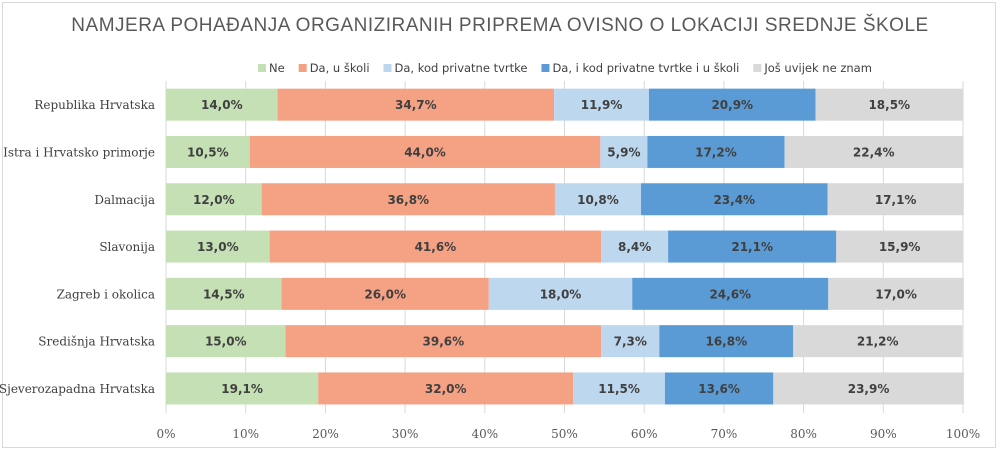 This screenshot has width=1000, height=452. I want to click on data-label: 41,6%, so click(436, 247).